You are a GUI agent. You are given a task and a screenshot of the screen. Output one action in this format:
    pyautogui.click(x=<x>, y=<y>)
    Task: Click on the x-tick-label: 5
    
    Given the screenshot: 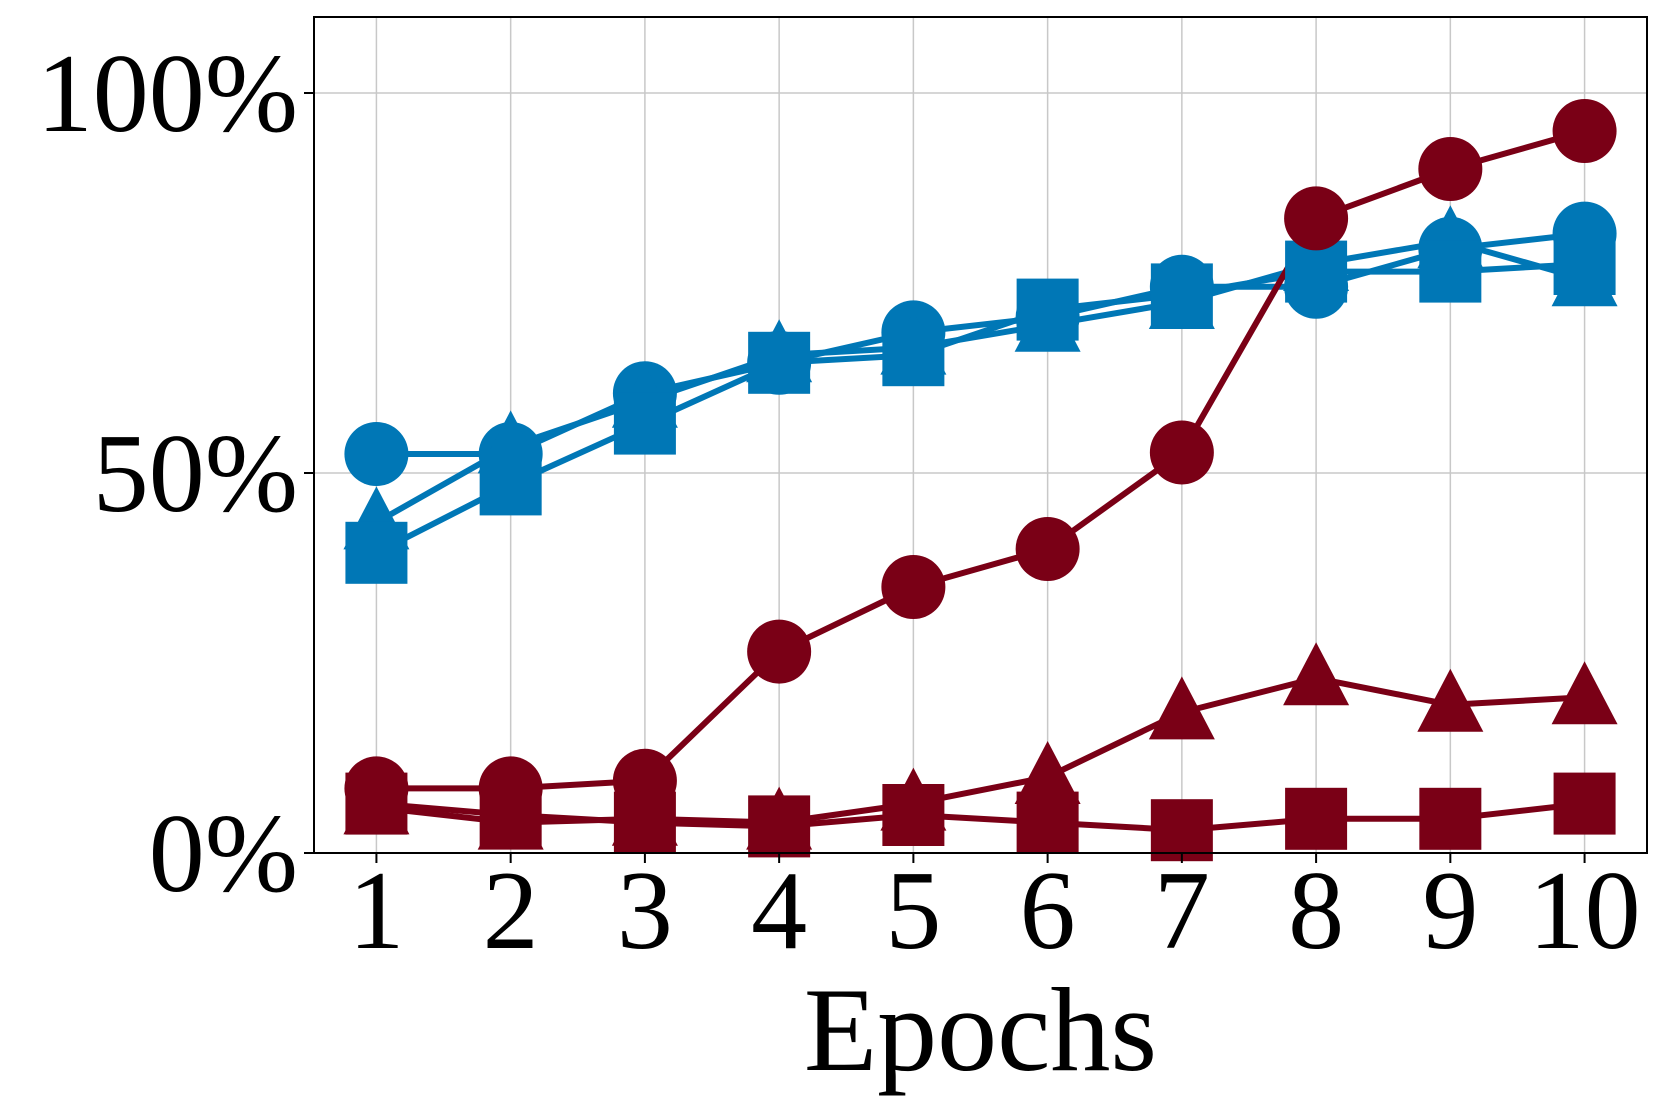 What is the action you would take?
    pyautogui.click(x=913, y=911)
    